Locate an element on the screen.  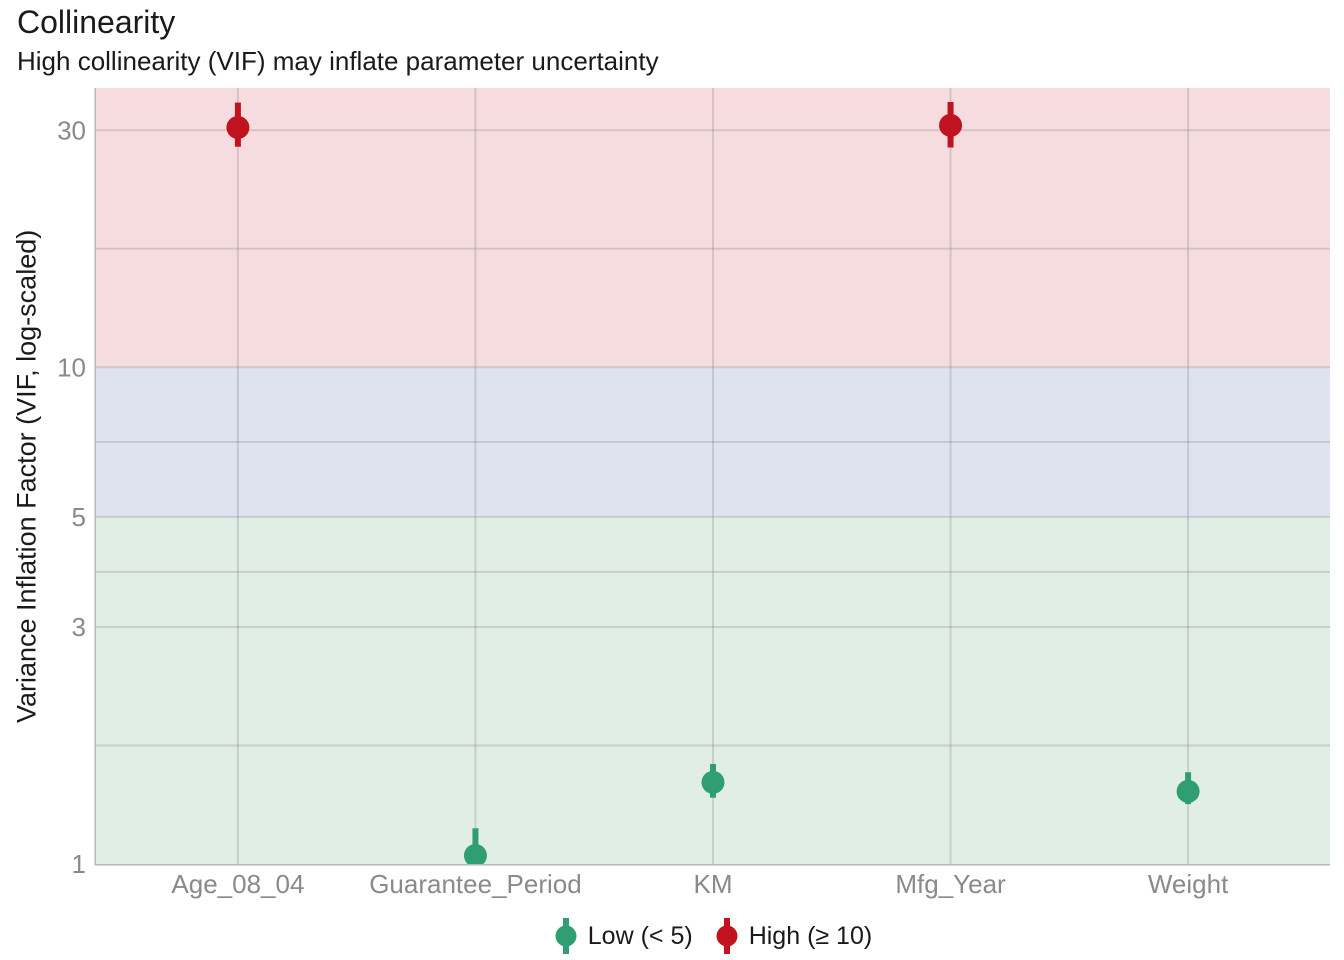
legend-item-low: Low (< 5) is located at coordinates (623, 936).